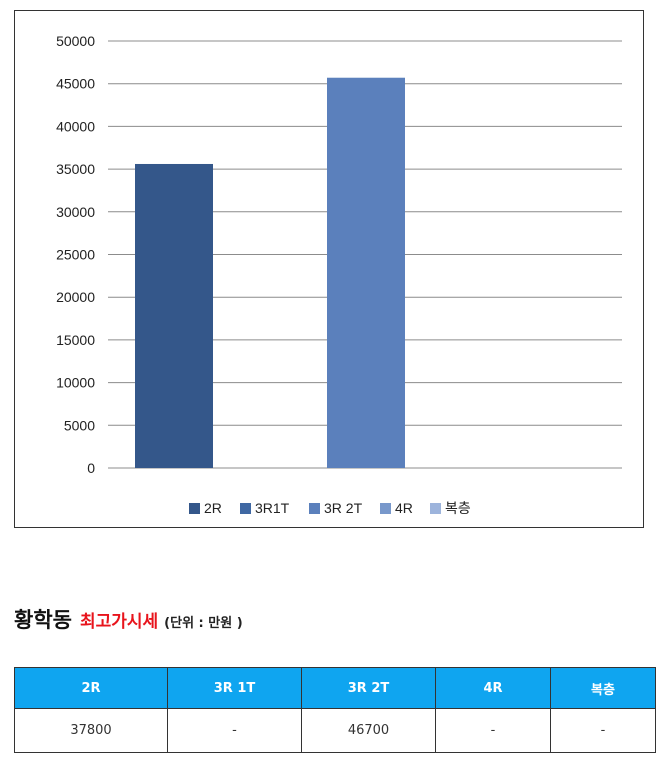 The width and height of the screenshot is (665, 764). What do you see at coordinates (75, 169) in the screenshot?
I see `y-tick-label: 35000` at bounding box center [75, 169].